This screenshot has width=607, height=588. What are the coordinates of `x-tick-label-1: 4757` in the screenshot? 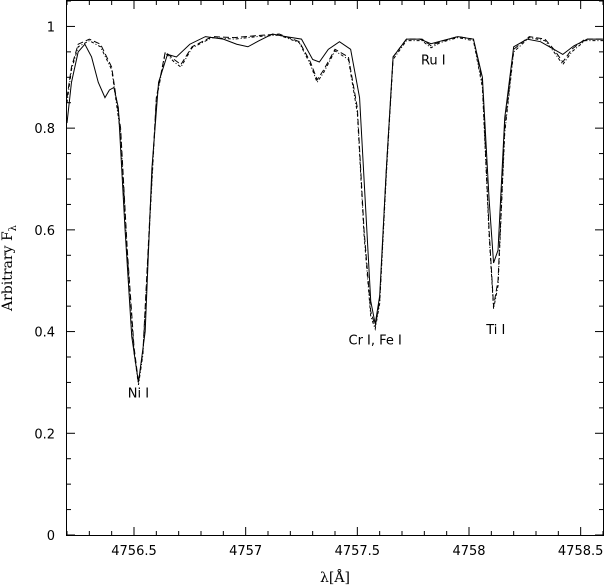 It's located at (245, 551).